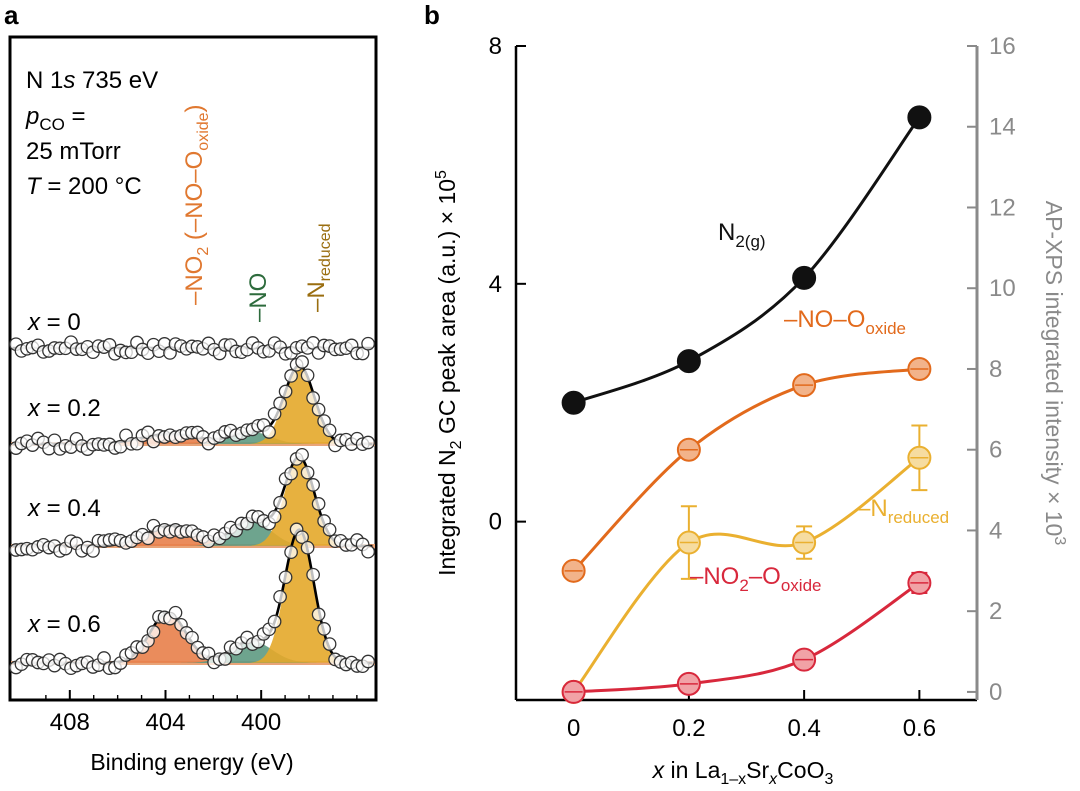  Describe the element at coordinates (919, 728) in the screenshot. I see `b-x-tick-label: 0.6` at that location.